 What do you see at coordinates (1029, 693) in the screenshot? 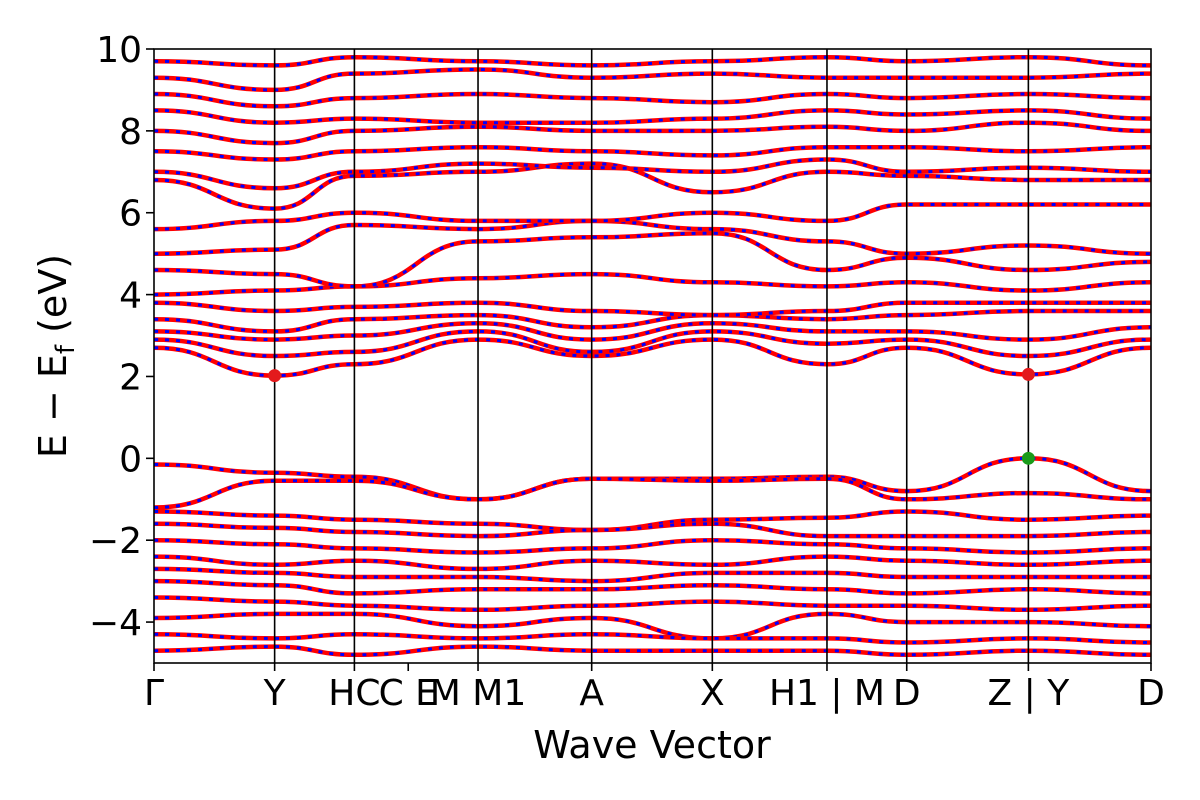
I see `x-tick-label-9: Z | Y` at bounding box center [1029, 693].